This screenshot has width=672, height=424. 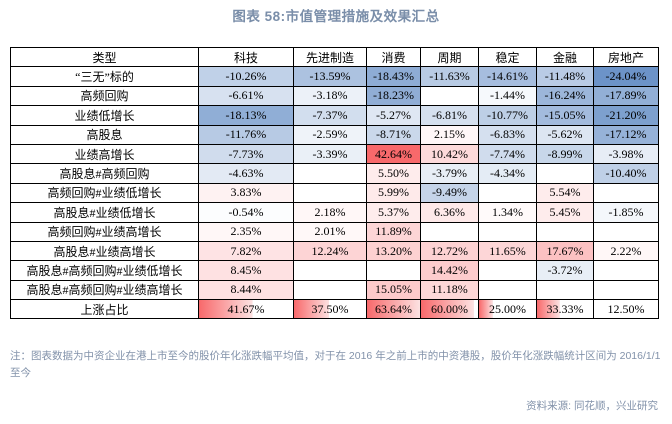 I want to click on value-cell: -14.61%, so click(x=507, y=76).